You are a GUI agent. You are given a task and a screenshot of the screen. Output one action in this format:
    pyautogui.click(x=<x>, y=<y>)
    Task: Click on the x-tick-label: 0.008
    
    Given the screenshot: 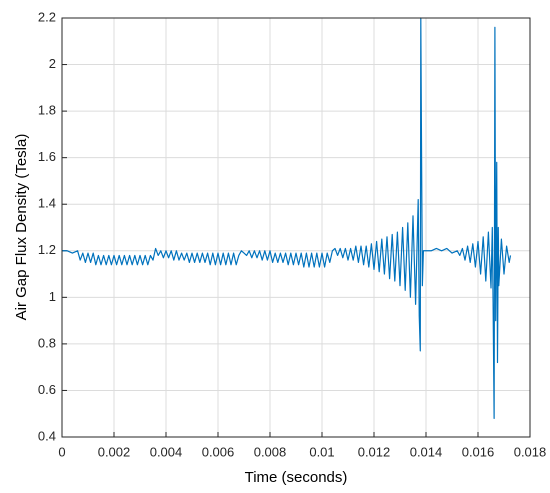 What is the action you would take?
    pyautogui.click(x=270, y=451)
    